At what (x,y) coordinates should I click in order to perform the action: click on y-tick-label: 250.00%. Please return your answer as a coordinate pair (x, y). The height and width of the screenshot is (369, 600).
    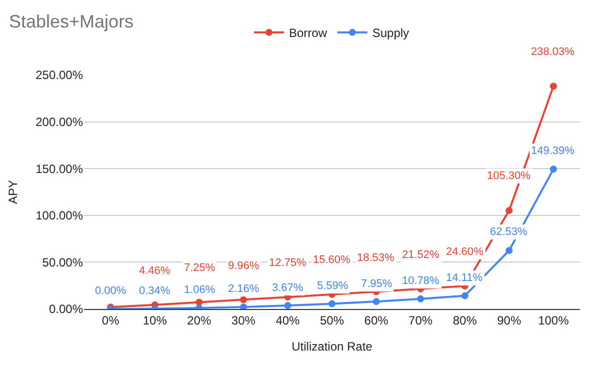
    Looking at the image, I should click on (60, 75).